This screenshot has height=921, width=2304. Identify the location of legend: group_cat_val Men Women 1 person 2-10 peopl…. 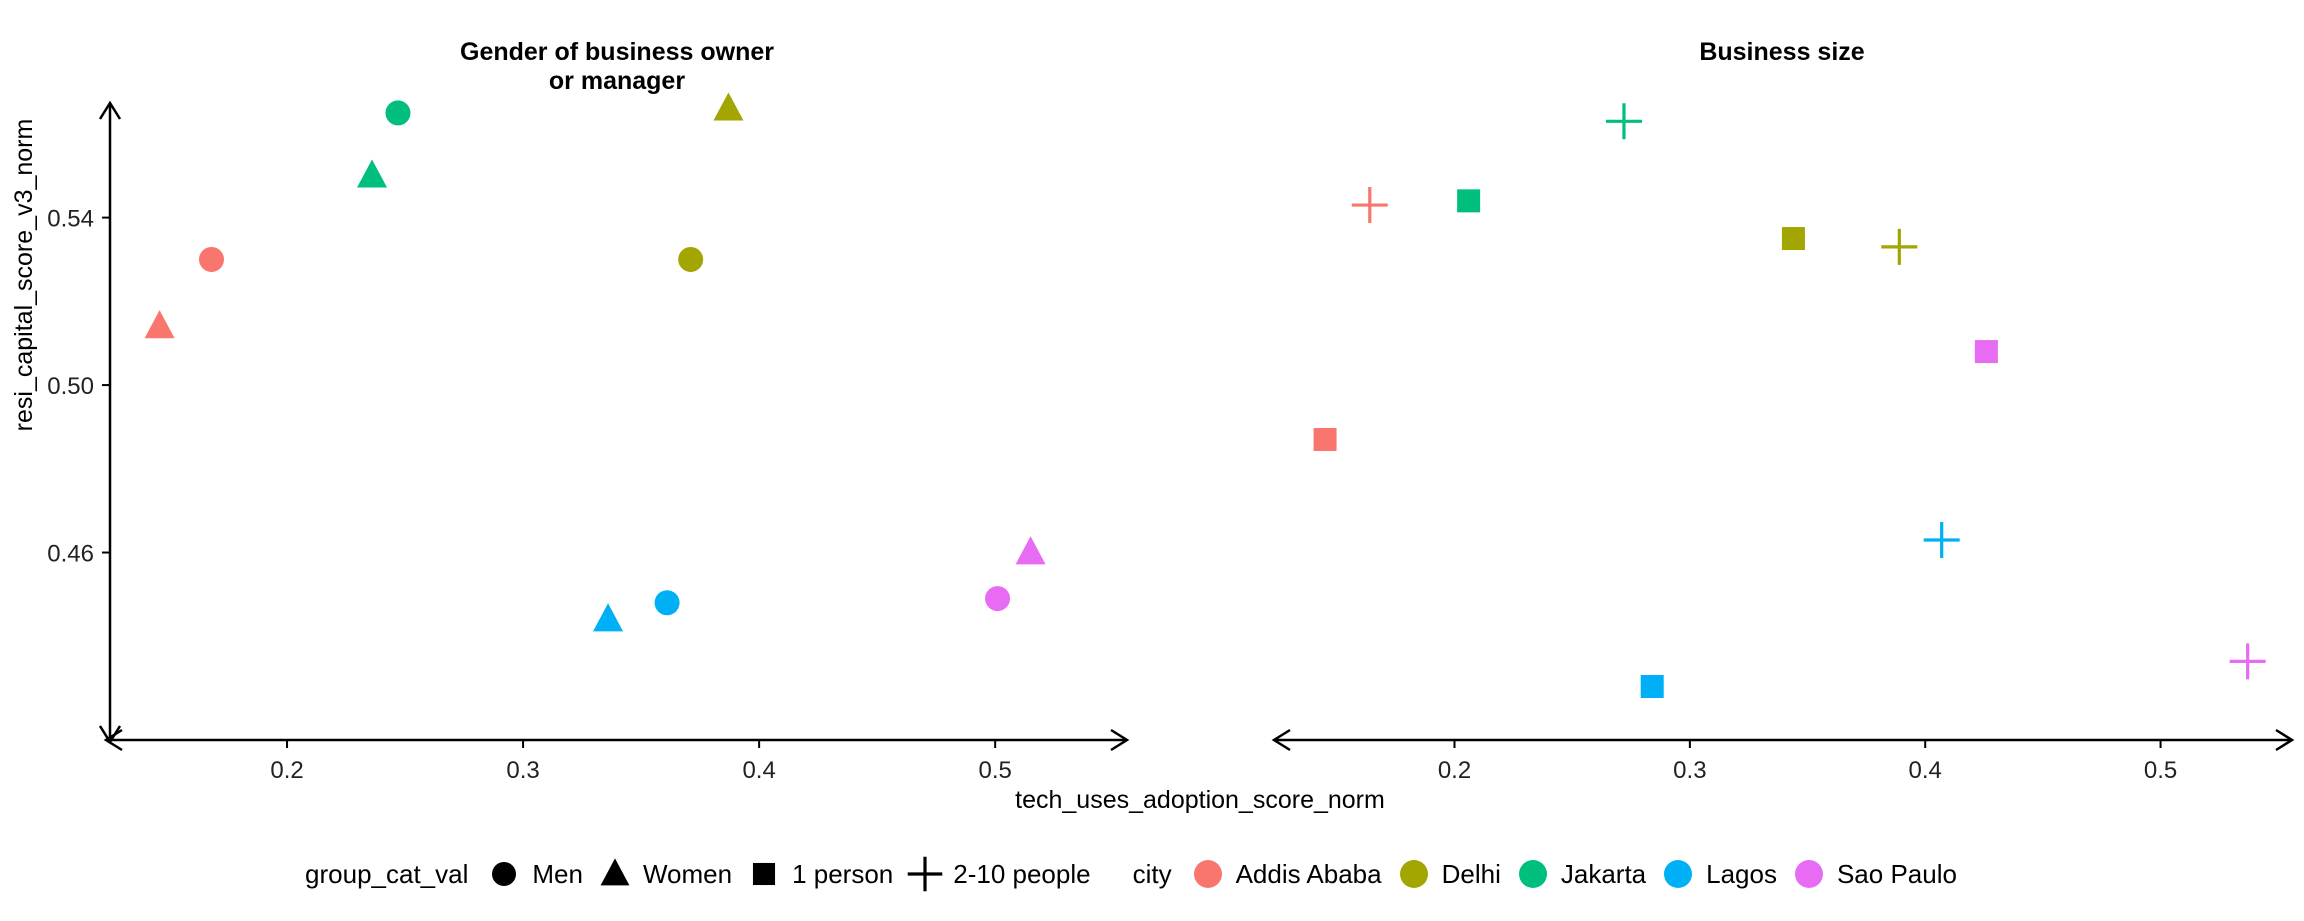
(1152, 874).